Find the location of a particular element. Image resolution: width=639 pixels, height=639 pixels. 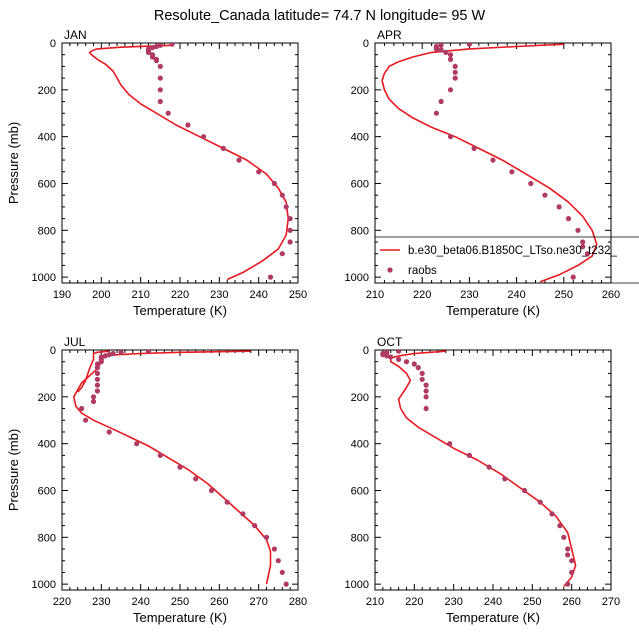

x-tick-label: 200 is located at coordinates (101, 295).